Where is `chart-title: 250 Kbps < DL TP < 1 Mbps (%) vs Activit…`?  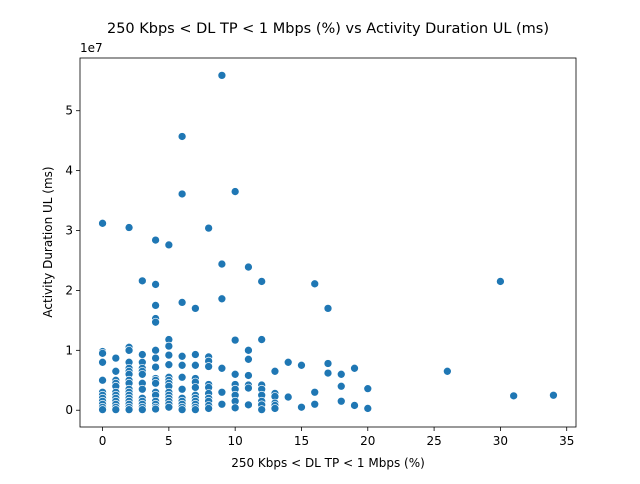
chart-title: 250 Kbps < DL TP < 1 Mbps (%) vs Activit… is located at coordinates (328, 29).